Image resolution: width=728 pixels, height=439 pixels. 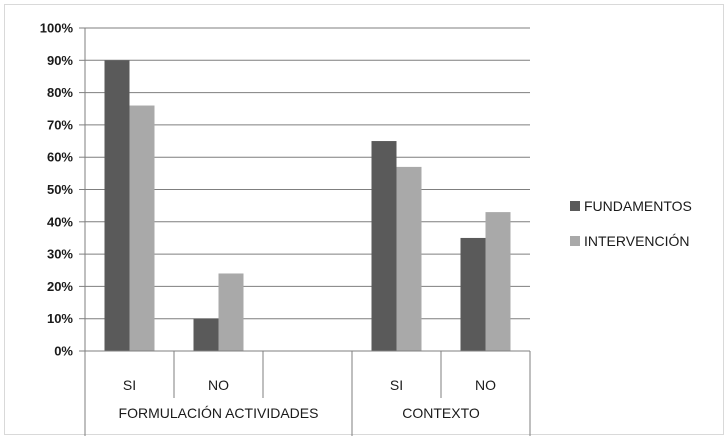 What do you see at coordinates (638, 206) in the screenshot?
I see `legend-label: FUNDAMENTOS` at bounding box center [638, 206].